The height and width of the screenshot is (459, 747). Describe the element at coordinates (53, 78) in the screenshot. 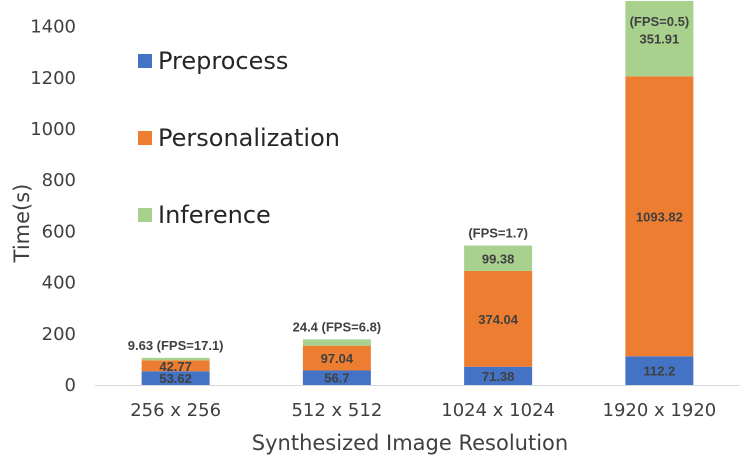

I see `y-tick-label: 1200` at that location.